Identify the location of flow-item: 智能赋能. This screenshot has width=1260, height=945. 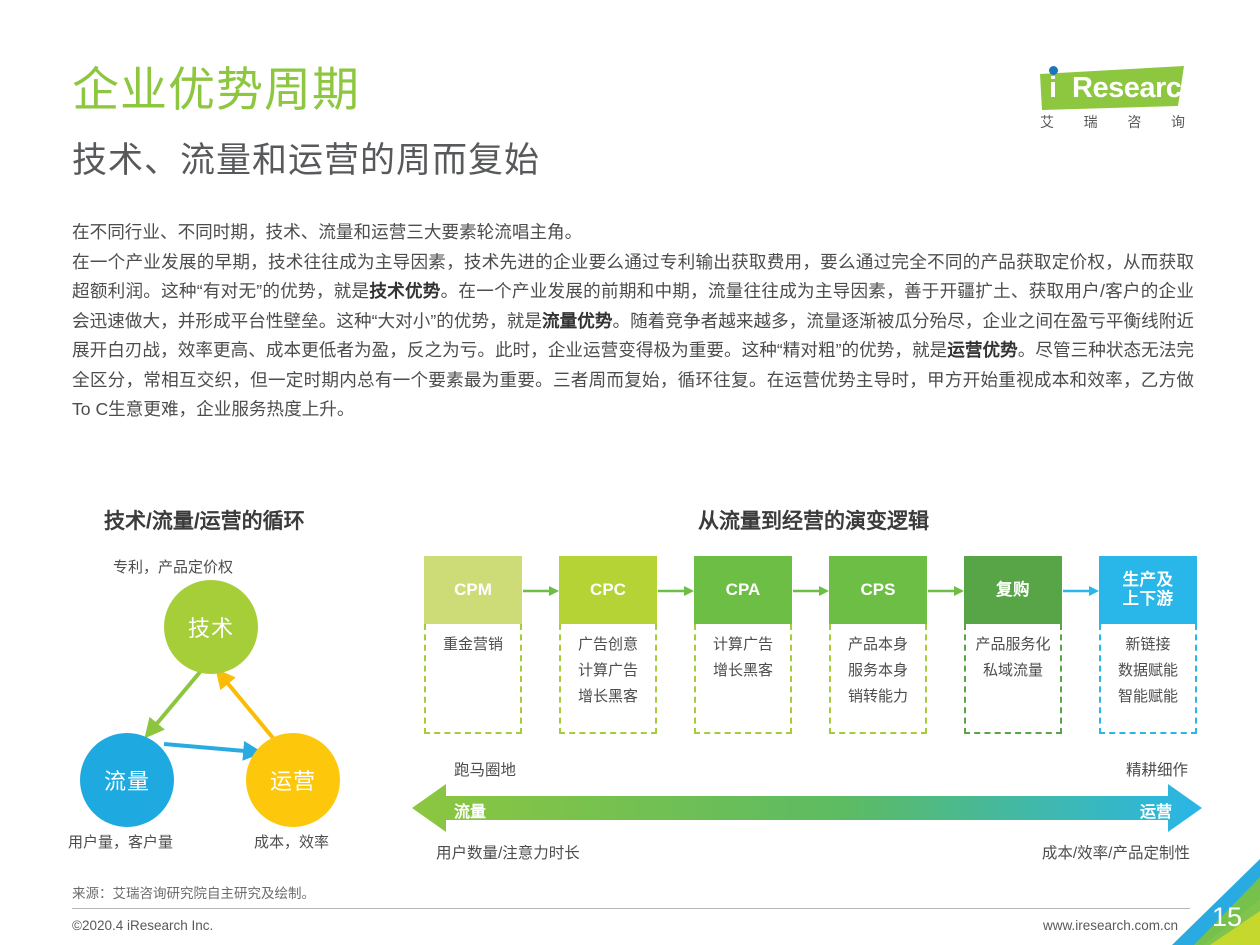
(1147, 696).